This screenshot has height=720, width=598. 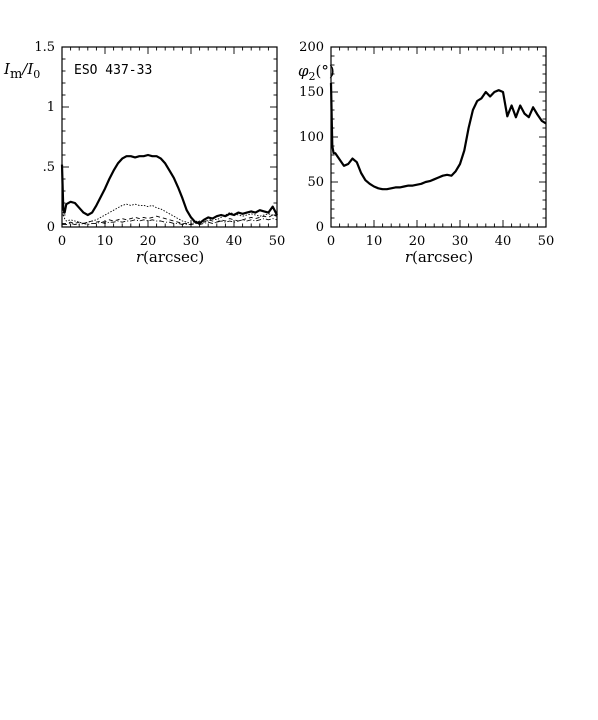 What do you see at coordinates (113, 70) in the screenshot?
I see `annotation-galaxy-name: ESO 437-33` at bounding box center [113, 70].